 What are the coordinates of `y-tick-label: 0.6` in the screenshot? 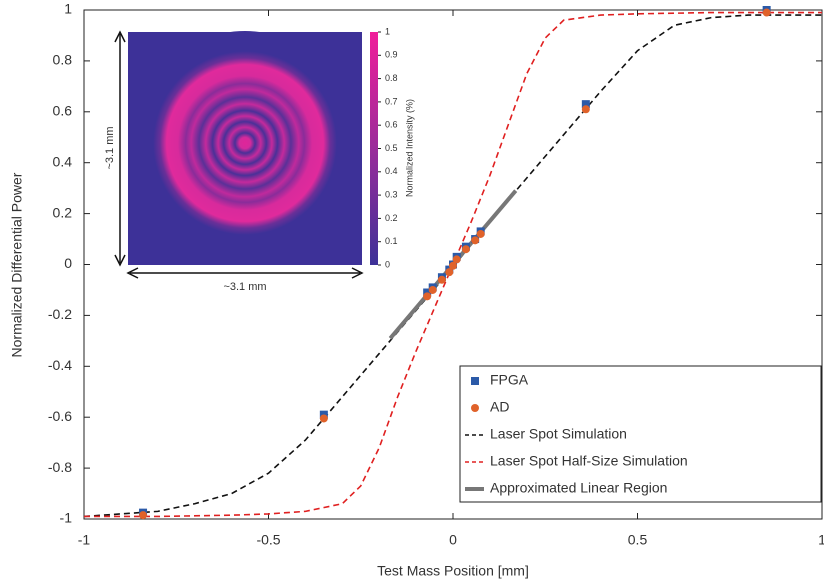 It's located at (63, 111).